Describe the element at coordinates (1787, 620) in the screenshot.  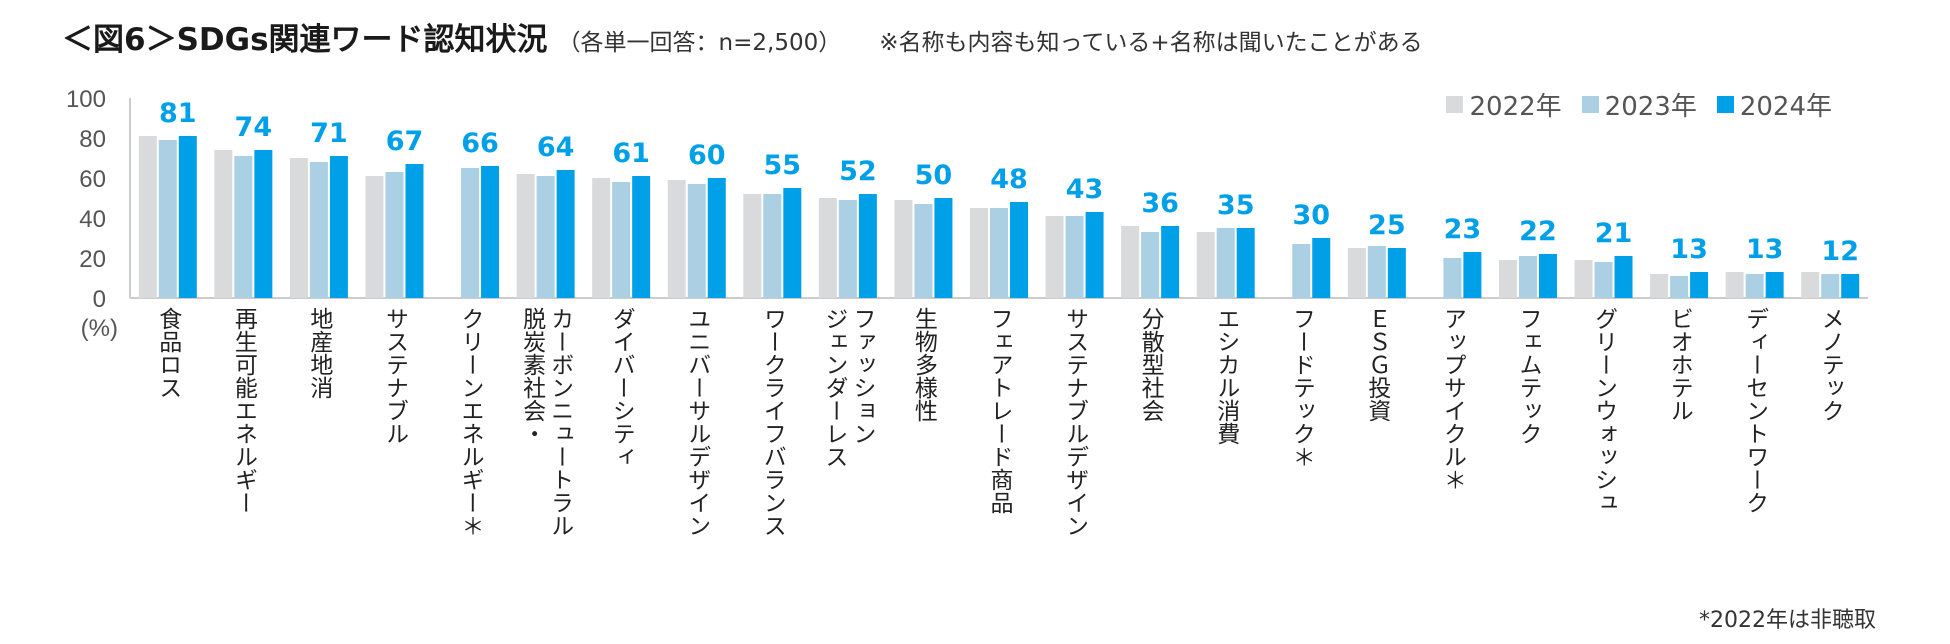
I see `footnote: *2022年は非聴取` at that location.